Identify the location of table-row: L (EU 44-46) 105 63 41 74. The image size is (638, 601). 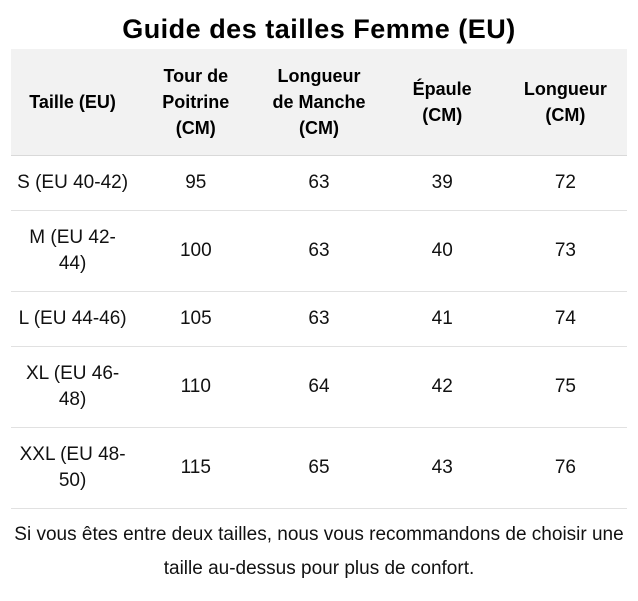
(319, 319).